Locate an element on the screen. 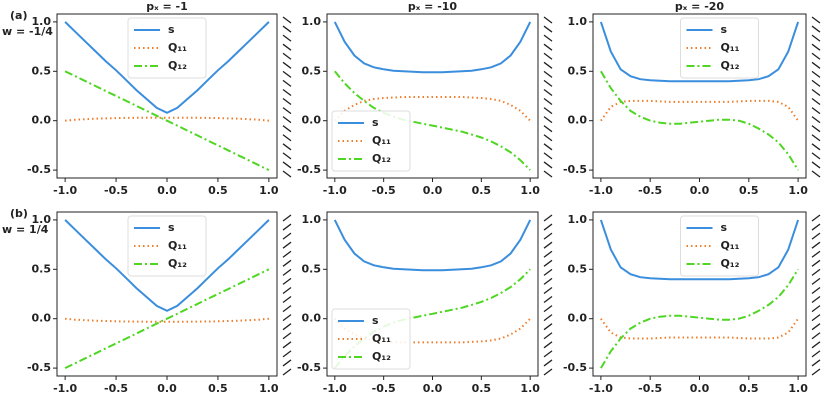  row-label: w = 1/4 is located at coordinates (25, 229).